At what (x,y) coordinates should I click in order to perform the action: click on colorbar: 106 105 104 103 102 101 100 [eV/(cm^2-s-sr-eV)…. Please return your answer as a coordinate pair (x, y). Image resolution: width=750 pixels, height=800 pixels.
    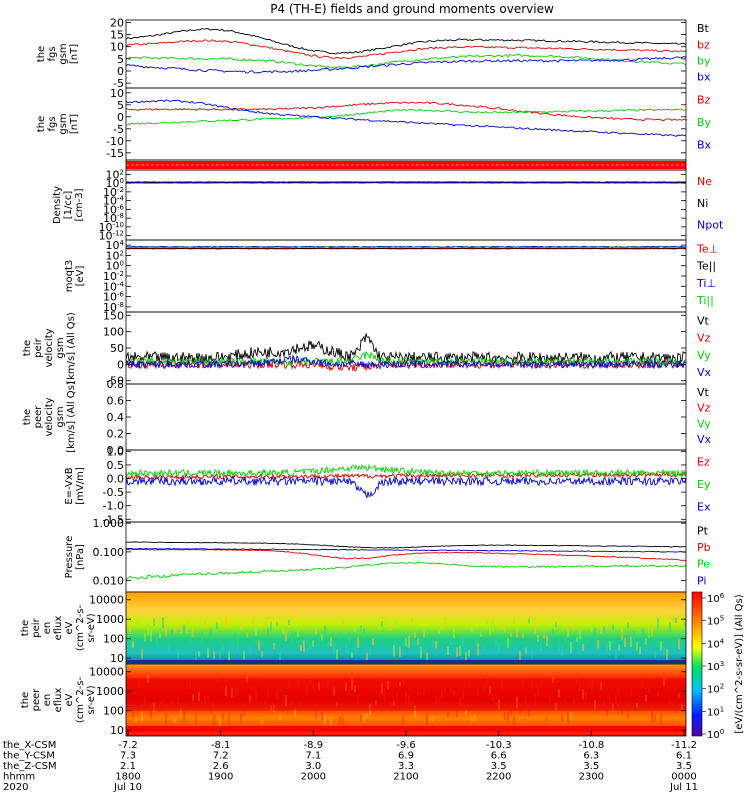
    Looking at the image, I should click on (718, 666).